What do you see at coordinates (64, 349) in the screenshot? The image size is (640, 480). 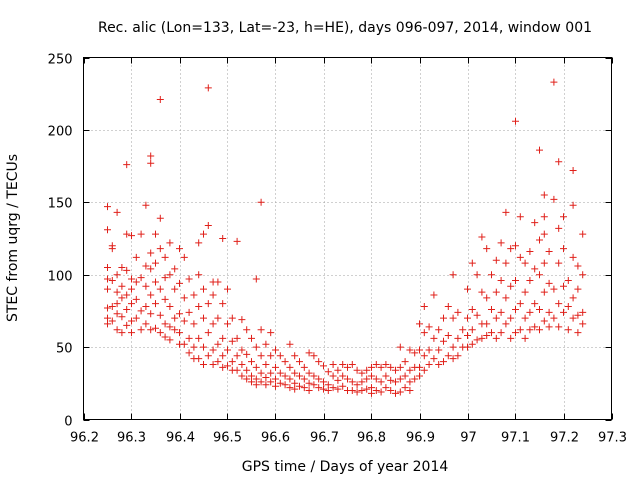 I see `y-tick-label: 50` at bounding box center [64, 349].